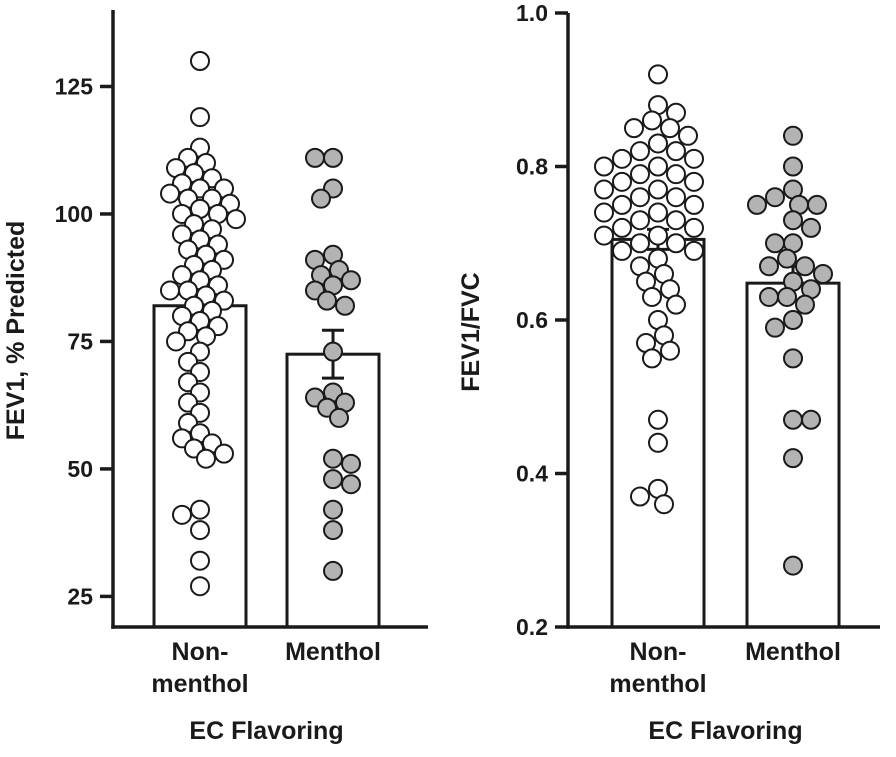 This screenshot has height=757, width=896. I want to click on y-tick-label: 75, so click(80, 341).